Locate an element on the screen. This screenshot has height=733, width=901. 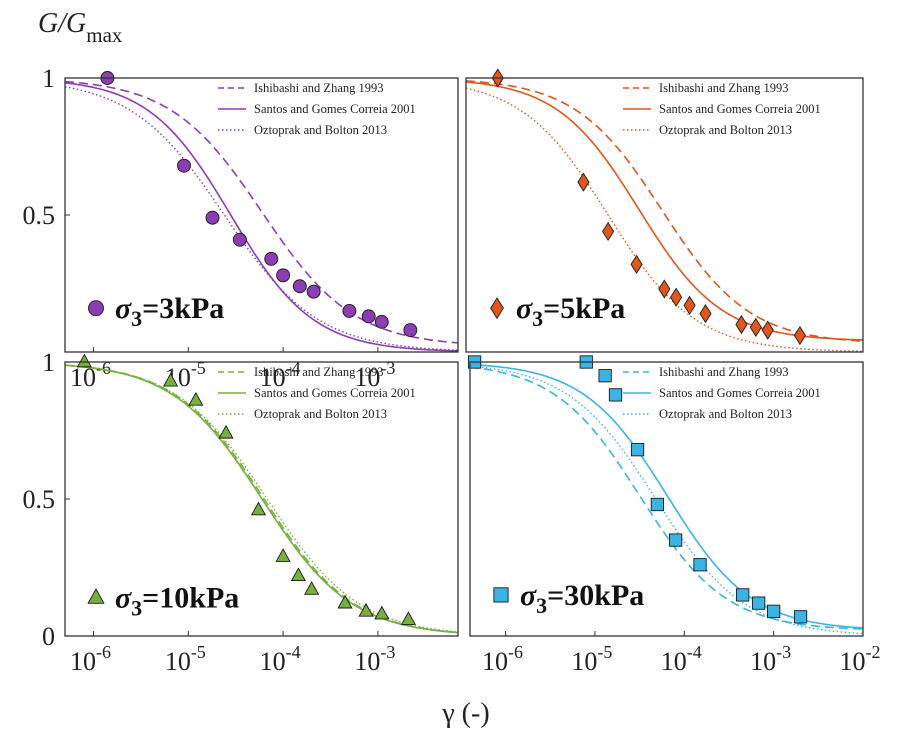
y-ticks: 10.50 is located at coordinates (46, 499).